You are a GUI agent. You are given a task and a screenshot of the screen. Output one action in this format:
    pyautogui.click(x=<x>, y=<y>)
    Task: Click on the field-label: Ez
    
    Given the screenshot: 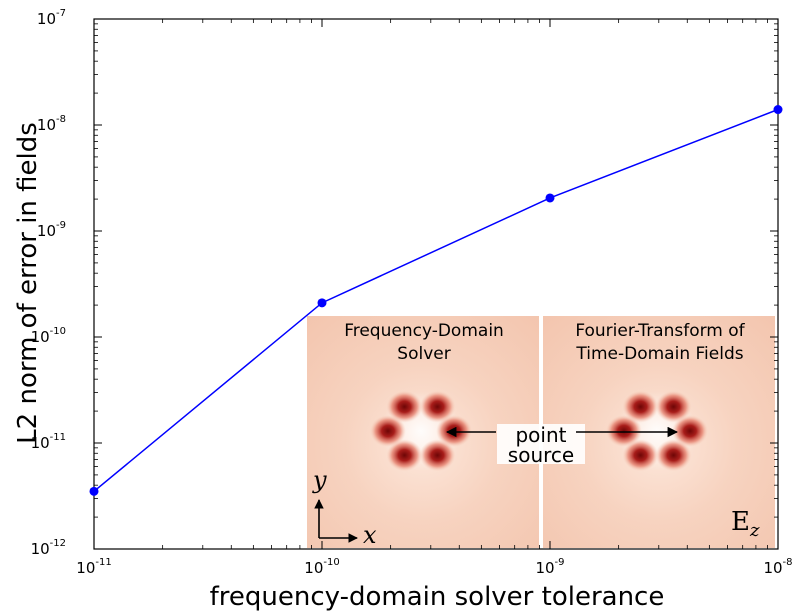 What is the action you would take?
    pyautogui.click(x=745, y=524)
    